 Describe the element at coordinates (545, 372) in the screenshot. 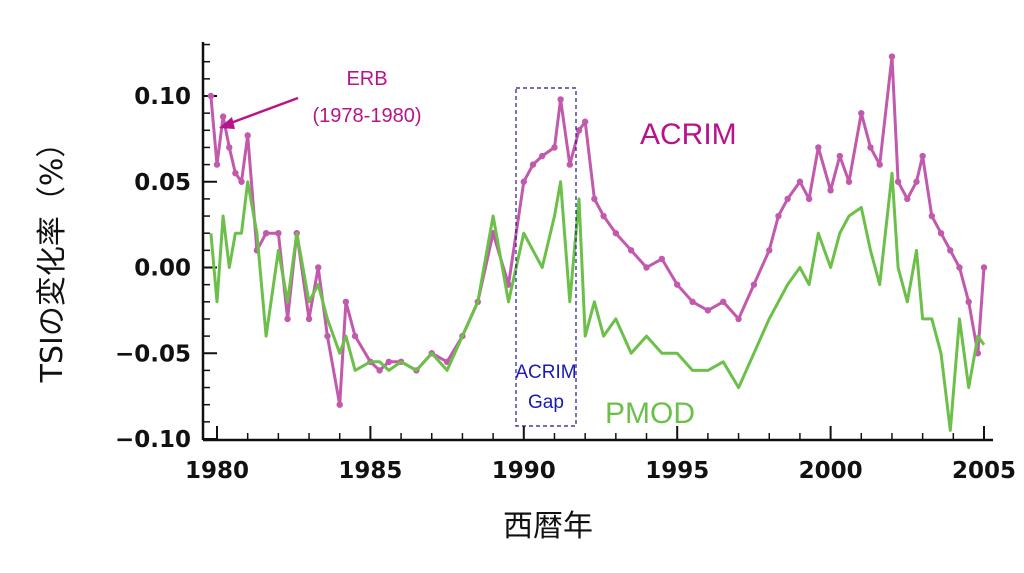

I see `acrim-gap-label: ACRIM` at that location.